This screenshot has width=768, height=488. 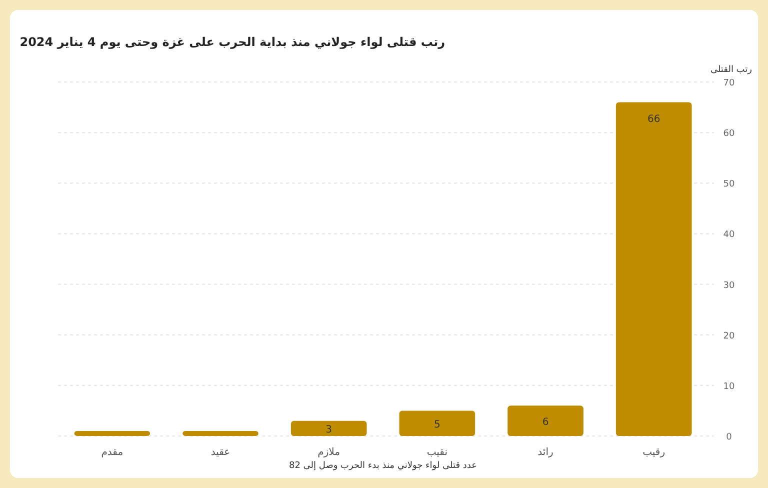 I want to click on y-tick-label: 40, so click(x=729, y=235).